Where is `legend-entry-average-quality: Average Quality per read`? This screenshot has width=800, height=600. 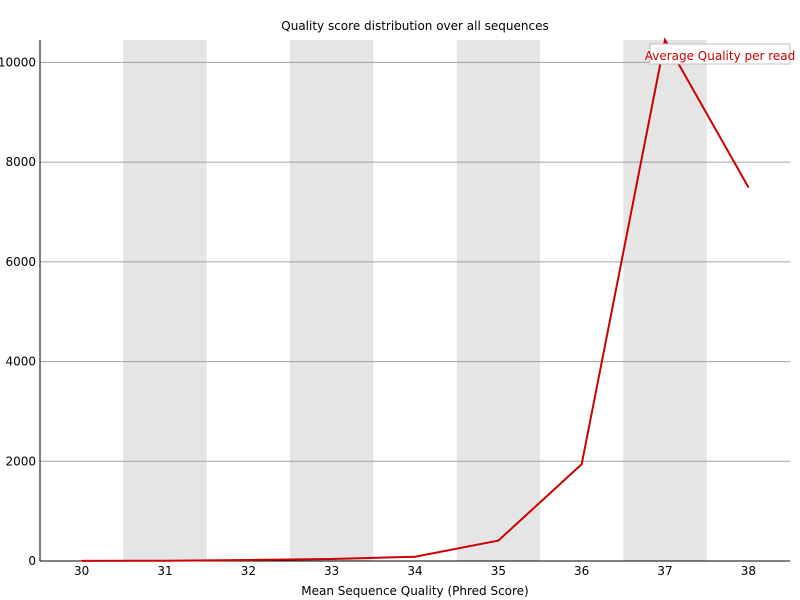 legend-entry-average-quality: Average Quality per read is located at coordinates (720, 56).